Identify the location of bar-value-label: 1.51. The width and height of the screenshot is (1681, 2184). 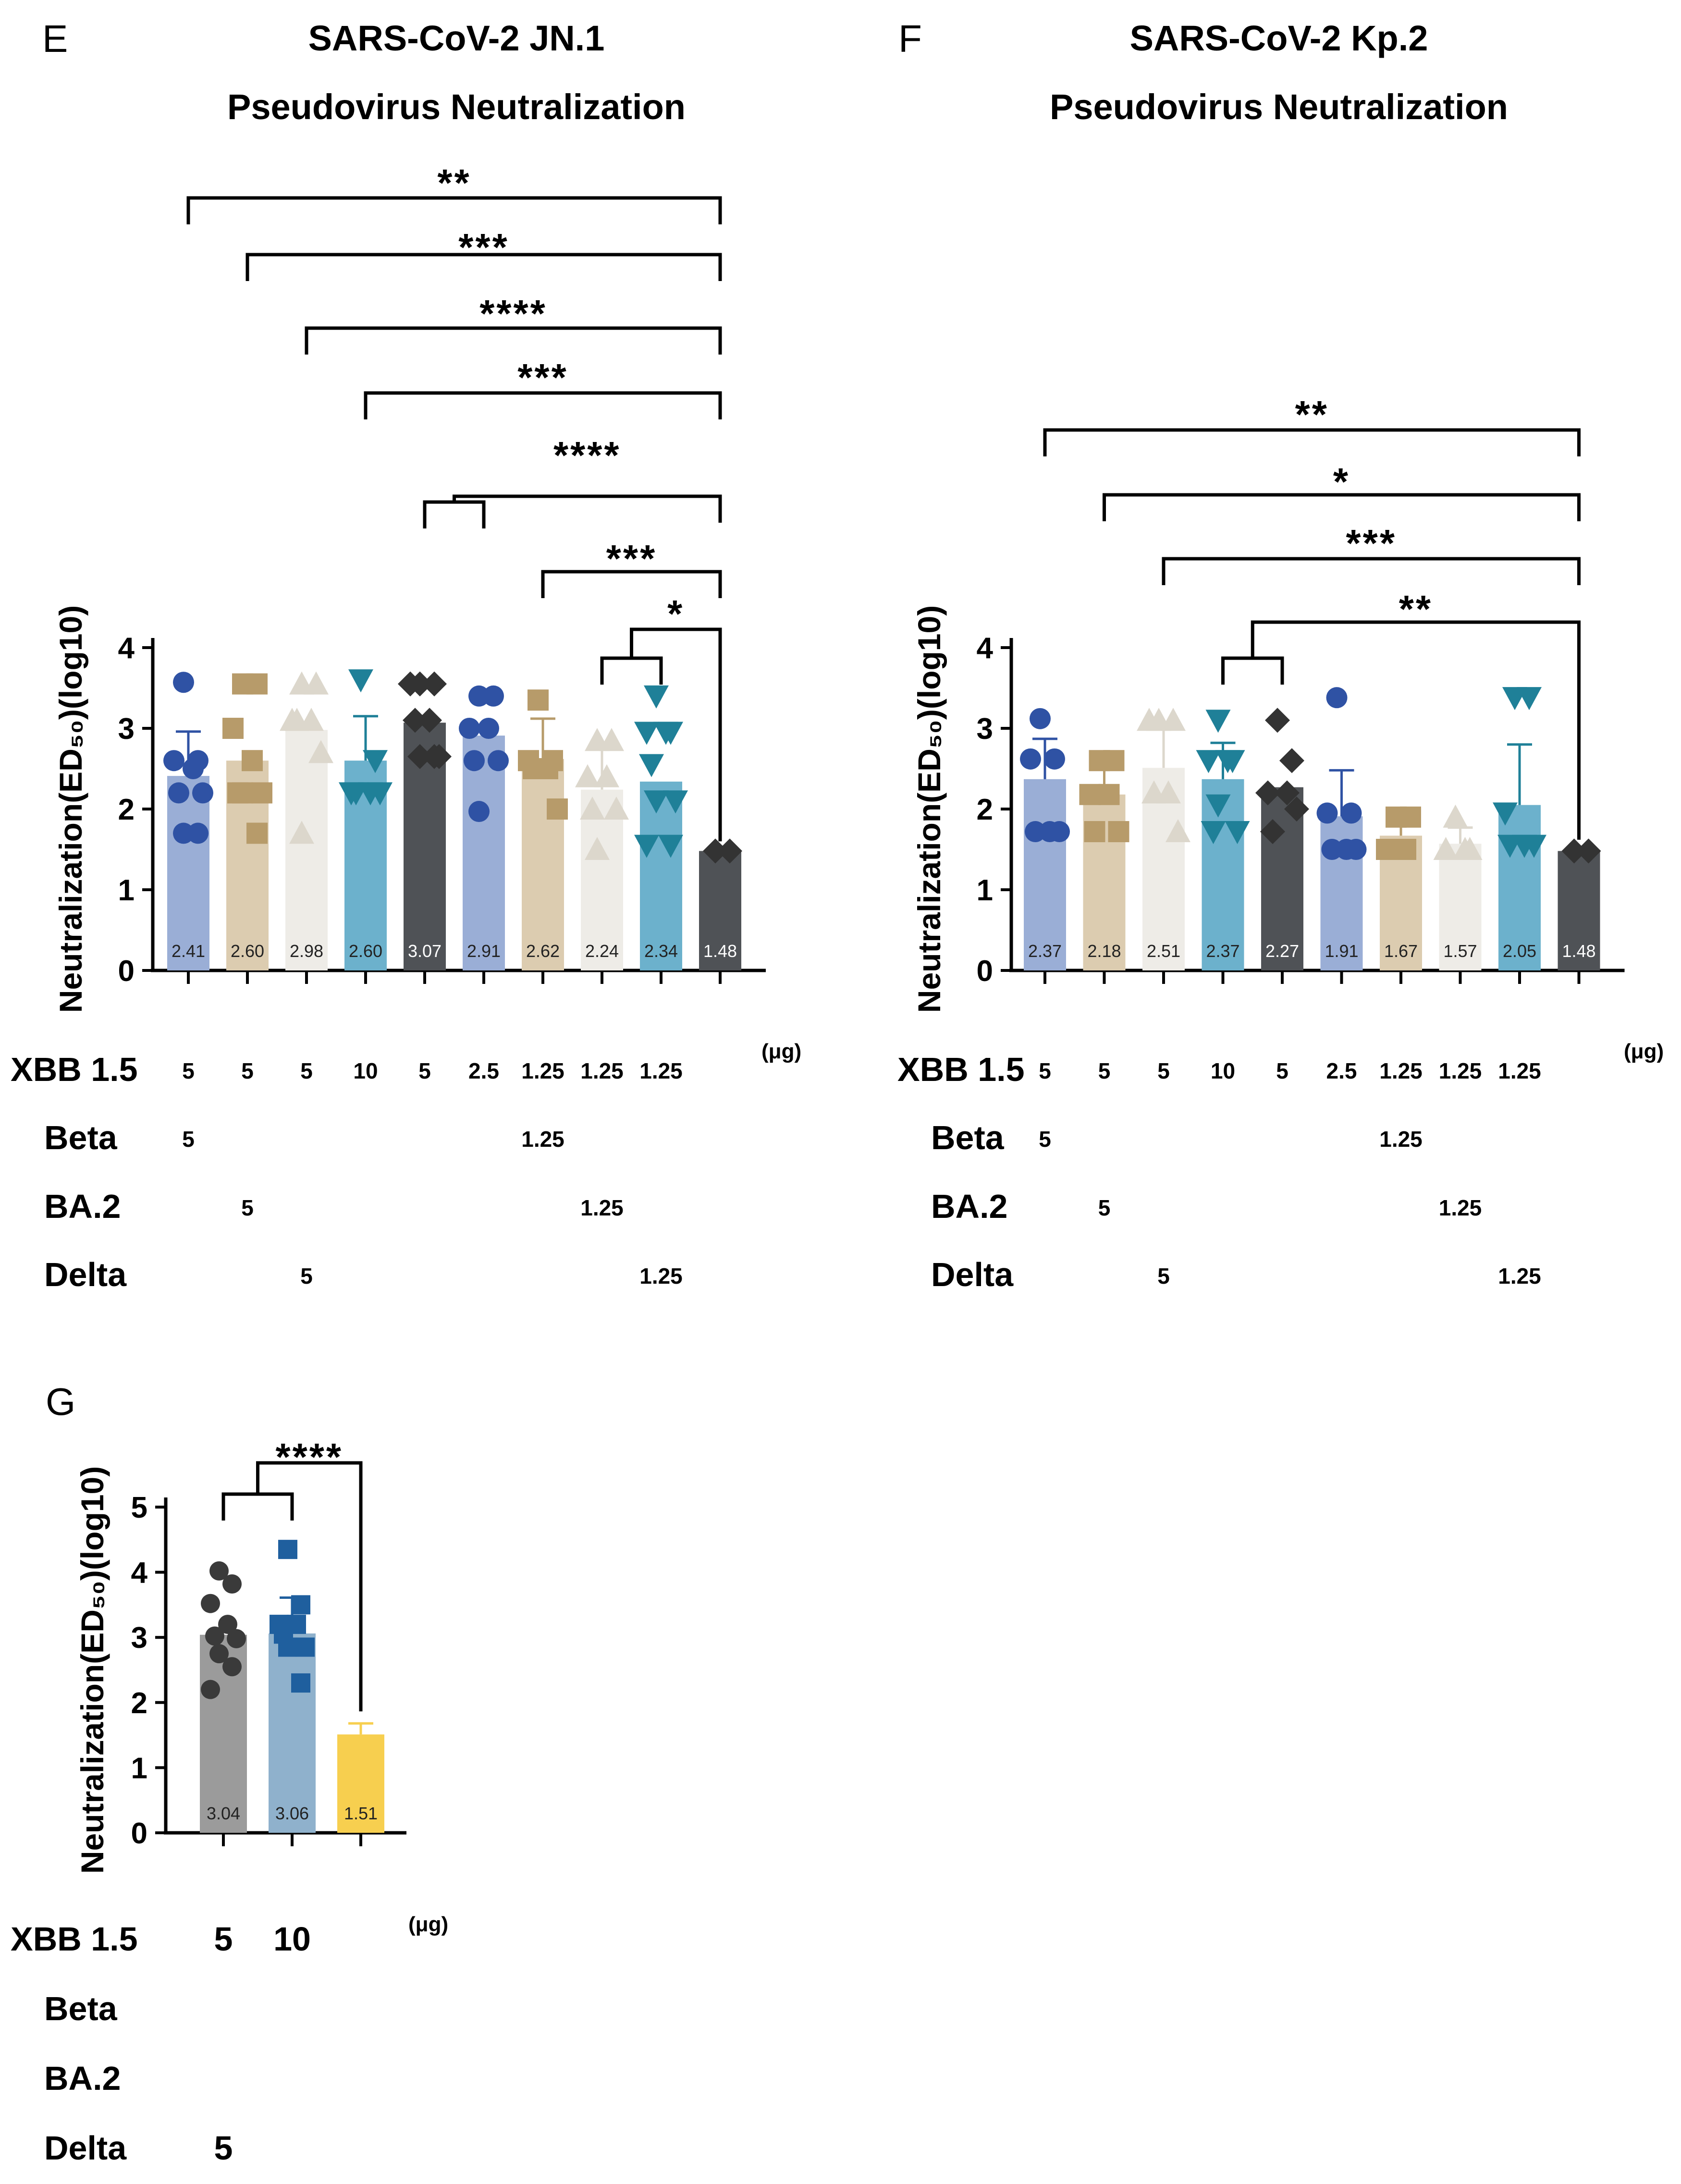
(361, 1813).